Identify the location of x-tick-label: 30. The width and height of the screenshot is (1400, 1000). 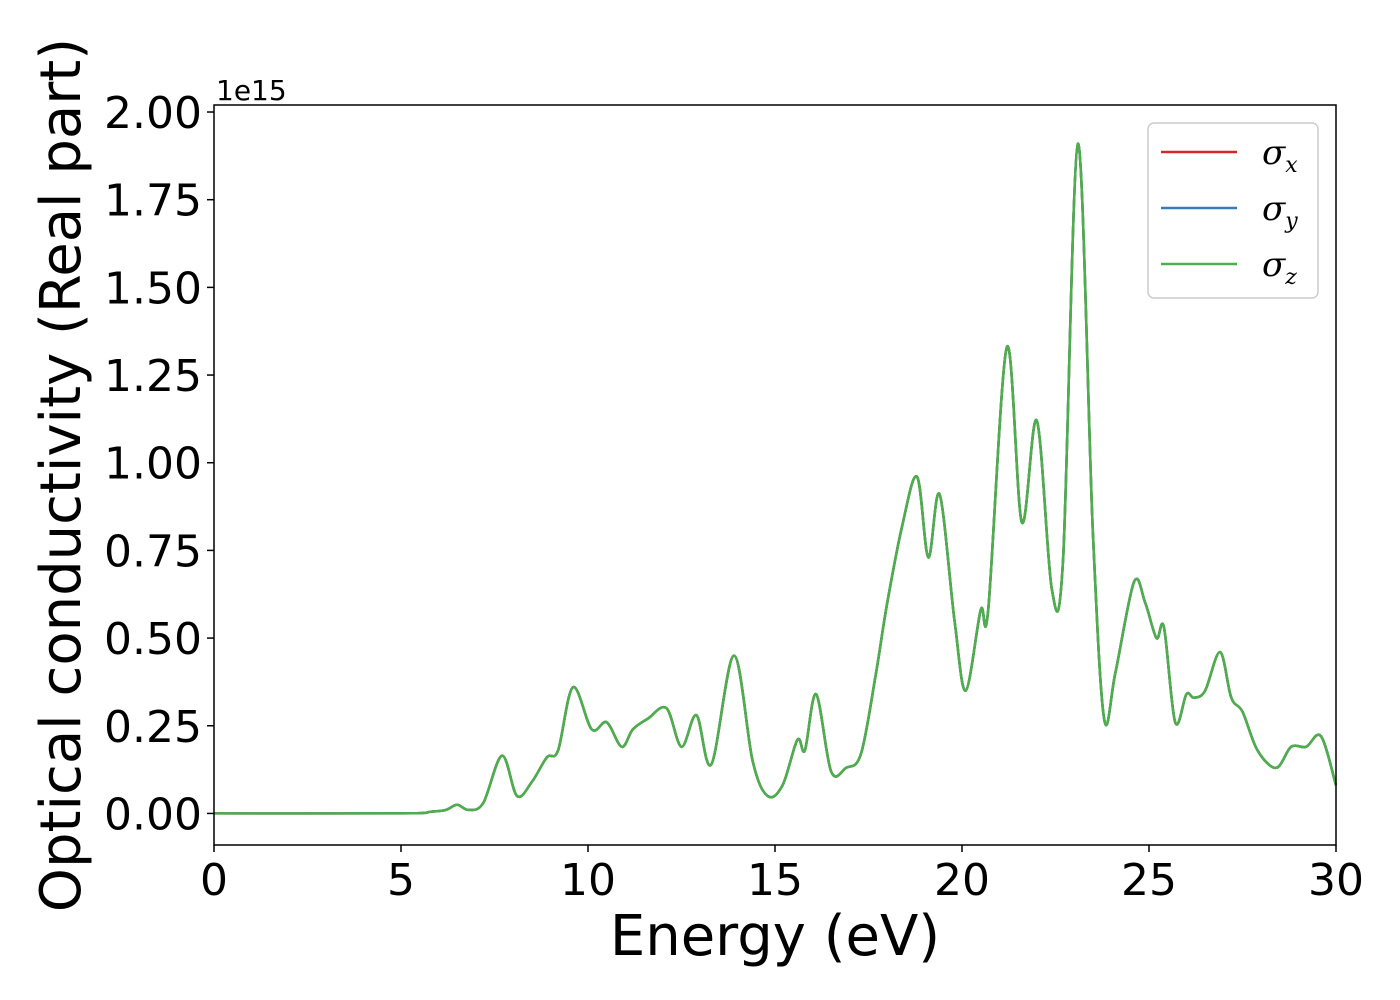
(1336, 880).